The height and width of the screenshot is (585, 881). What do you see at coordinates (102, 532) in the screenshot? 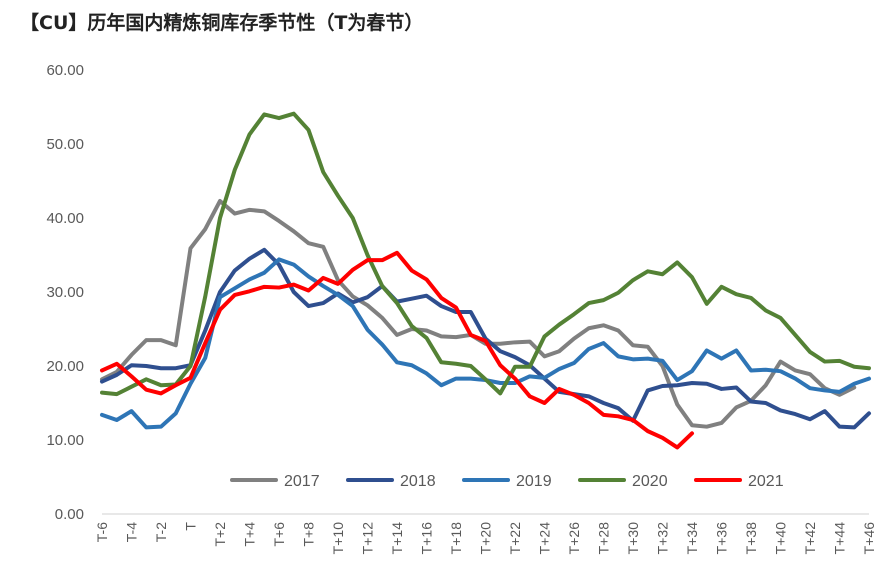
I see `x-tick-label: T-6` at bounding box center [102, 532].